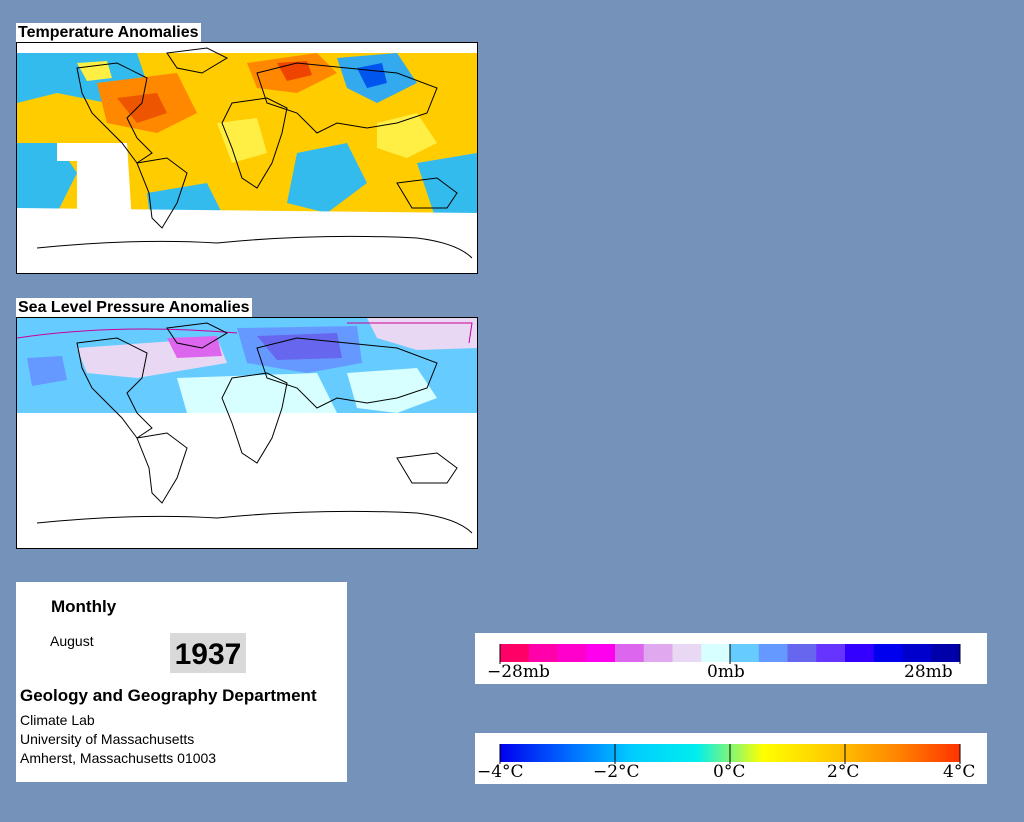  Describe the element at coordinates (84, 606) in the screenshot. I see `period-label: Monthly` at that location.